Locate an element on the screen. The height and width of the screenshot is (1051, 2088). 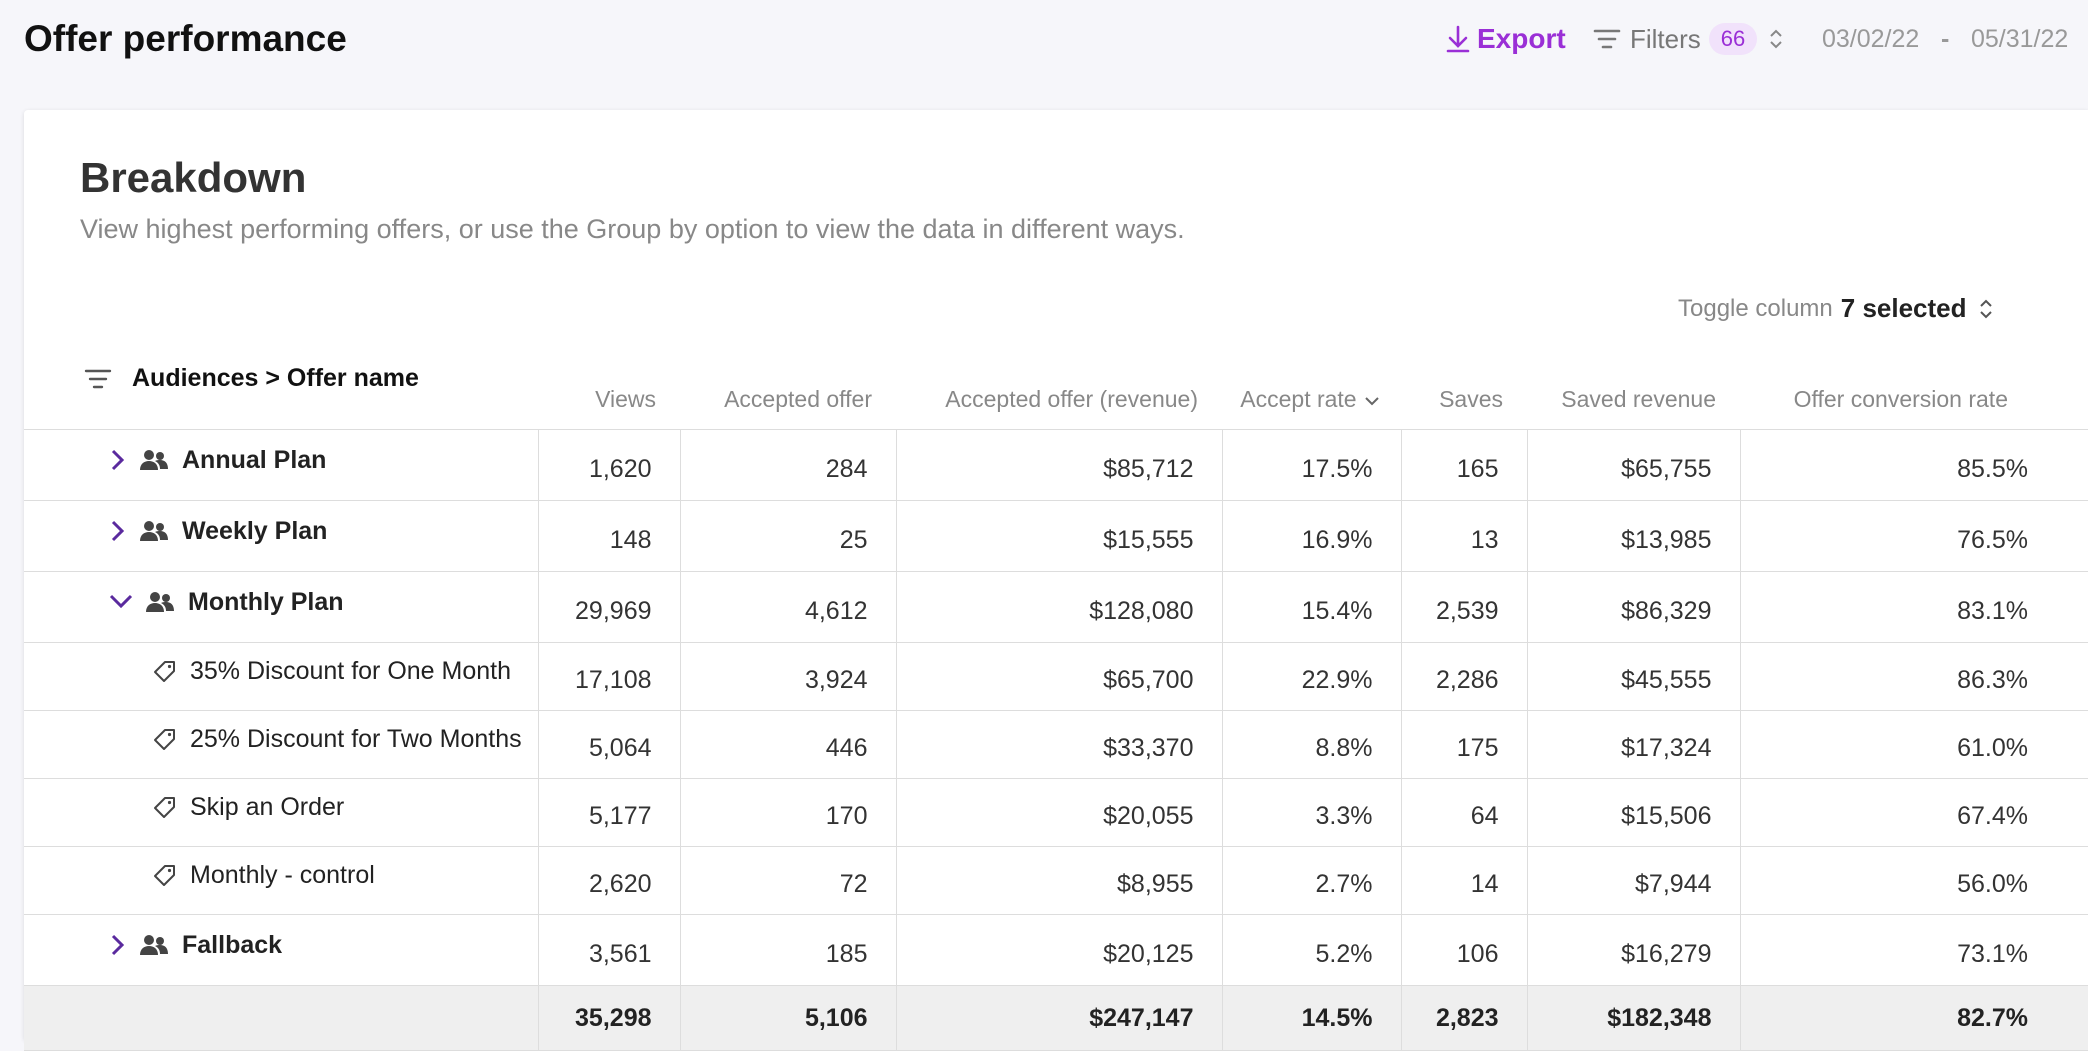
date-end: 05/31/22 is located at coordinates (2020, 39).